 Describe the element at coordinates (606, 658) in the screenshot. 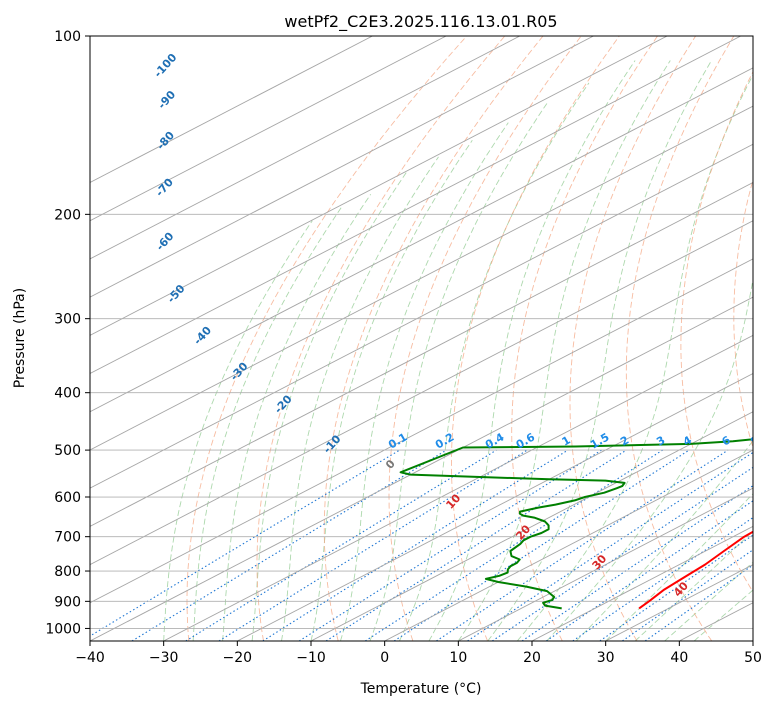

I see `x-tick-label: 30` at that location.